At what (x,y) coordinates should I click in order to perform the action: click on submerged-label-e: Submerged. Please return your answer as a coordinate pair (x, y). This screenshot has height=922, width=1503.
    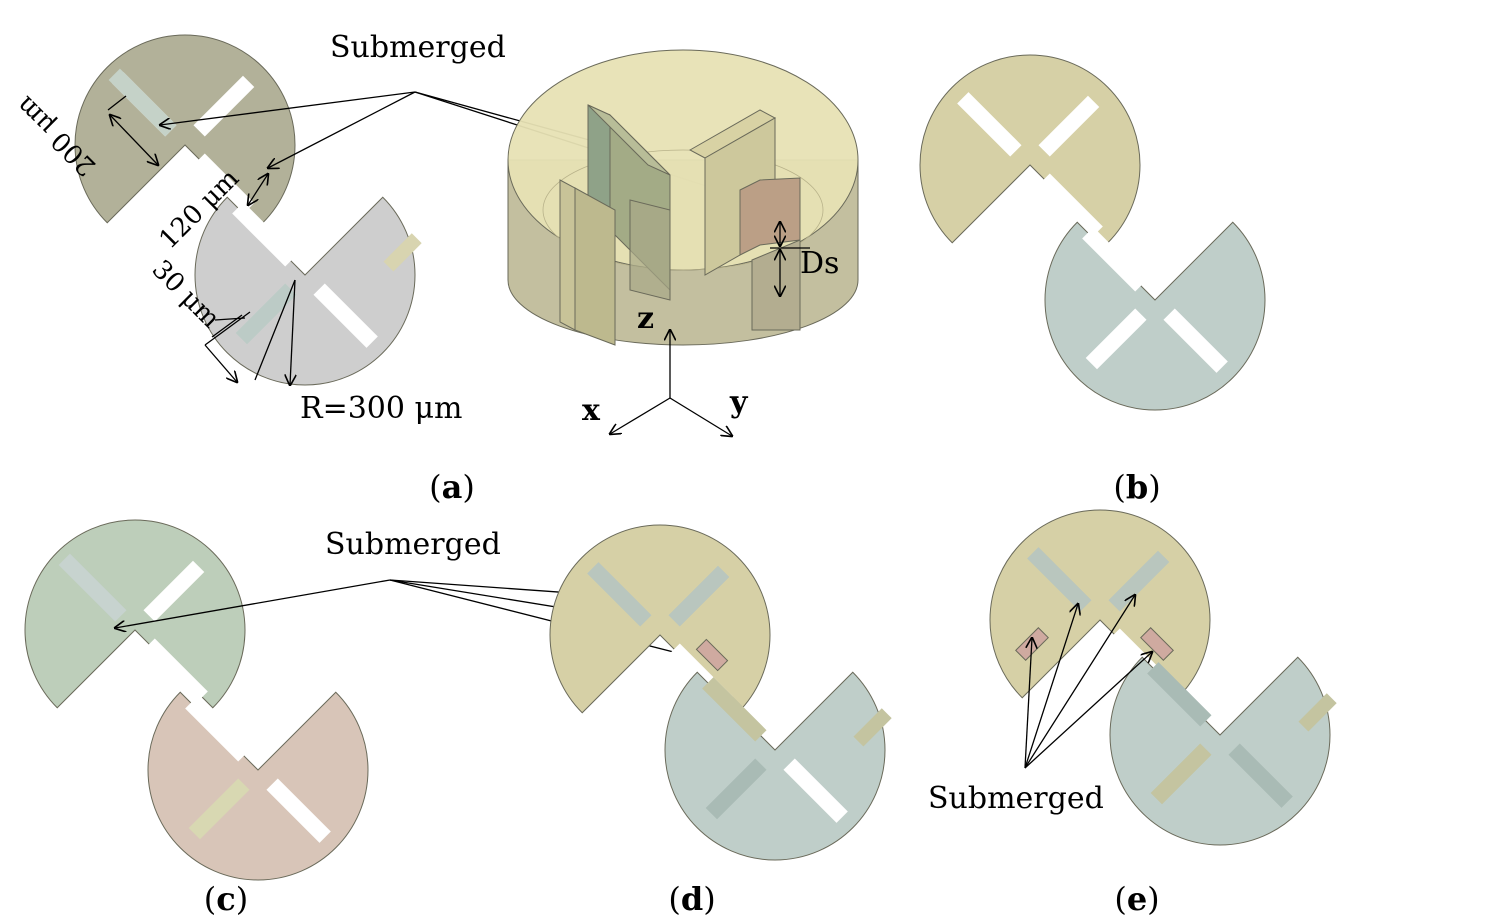
    Looking at the image, I should click on (1016, 798).